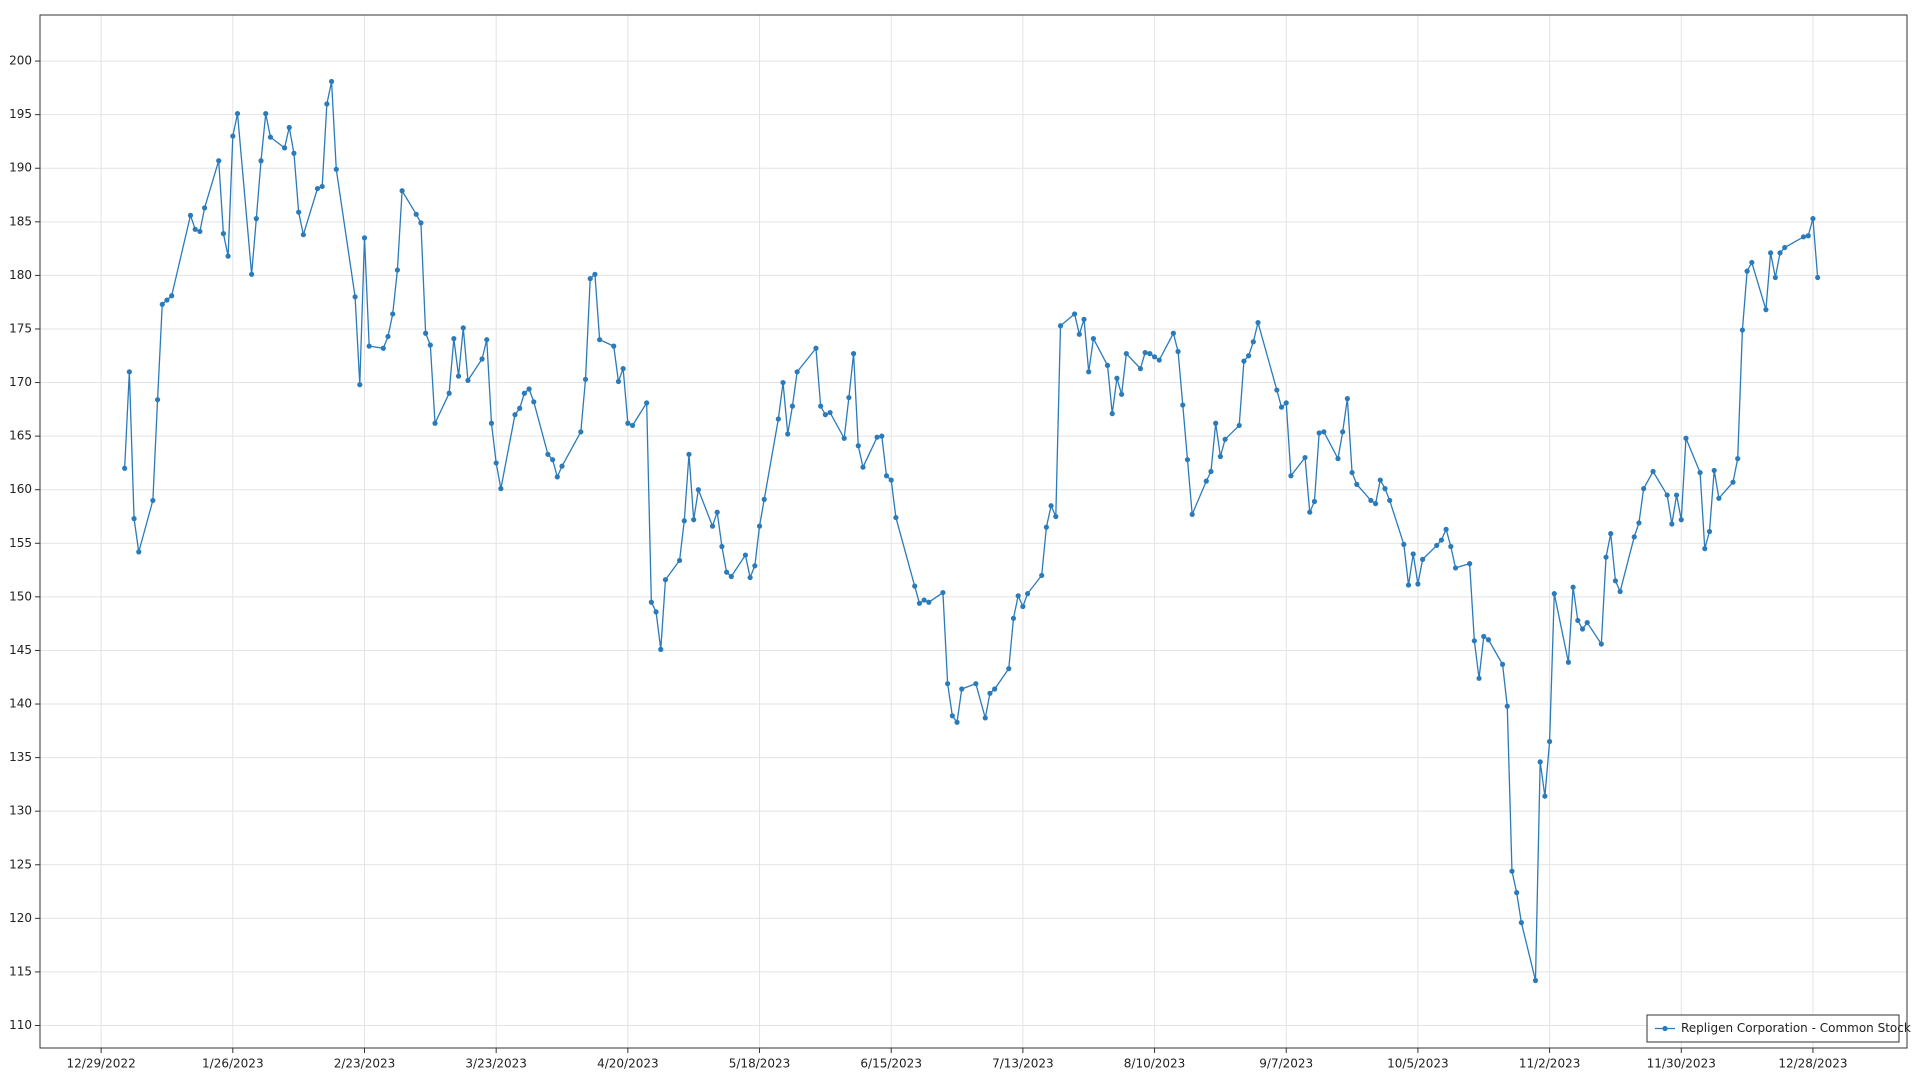 The height and width of the screenshot is (1084, 1920). What do you see at coordinates (20, 114) in the screenshot?
I see `y-tick-label: 195` at bounding box center [20, 114].